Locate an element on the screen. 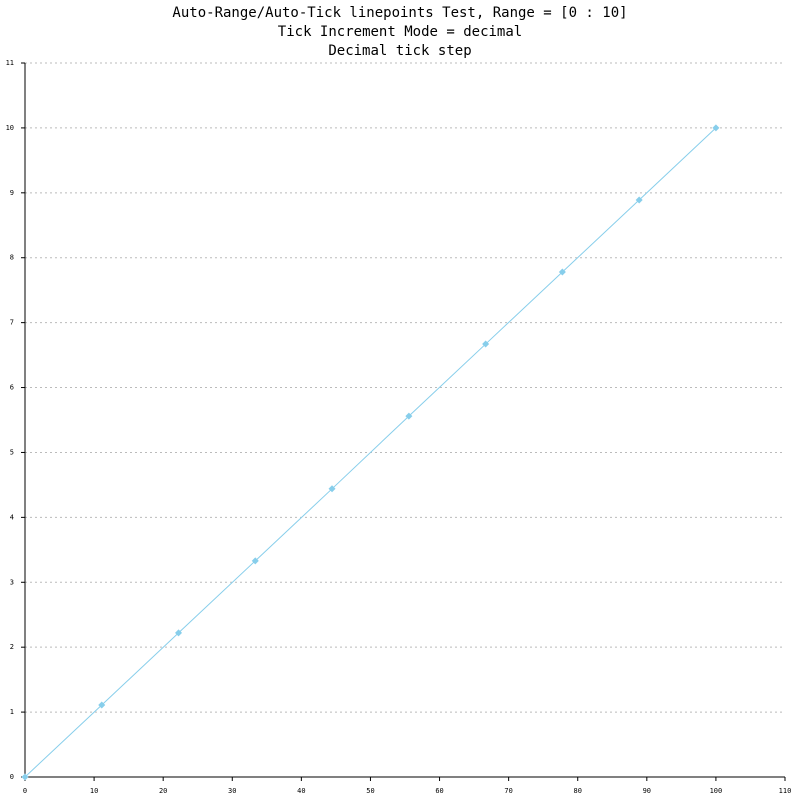 This screenshot has width=800, height=800. y-tick-label: 5 is located at coordinates (12, 452).